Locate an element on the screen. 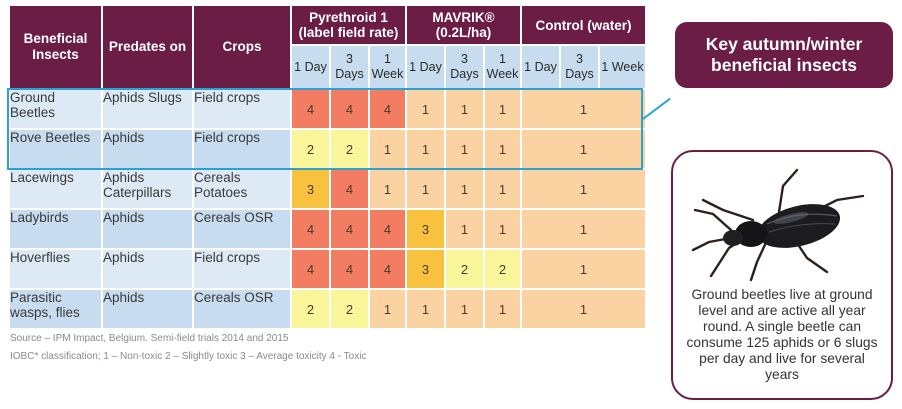 This screenshot has width=902, height=409. crop-list: Cereals Potatoes is located at coordinates (242, 189).